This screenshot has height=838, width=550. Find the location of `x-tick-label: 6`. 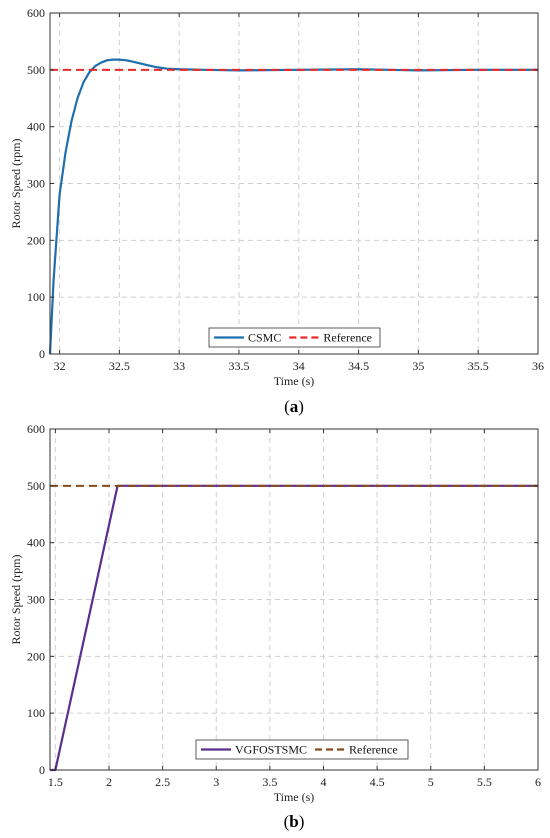

x-tick-label: 6 is located at coordinates (538, 782).